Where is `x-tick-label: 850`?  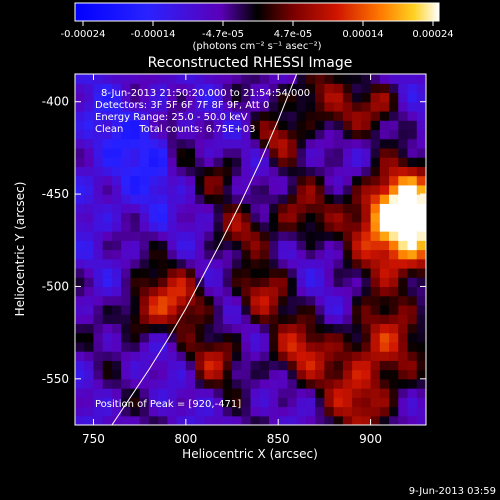 x-tick-label: 850 is located at coordinates (278, 439).